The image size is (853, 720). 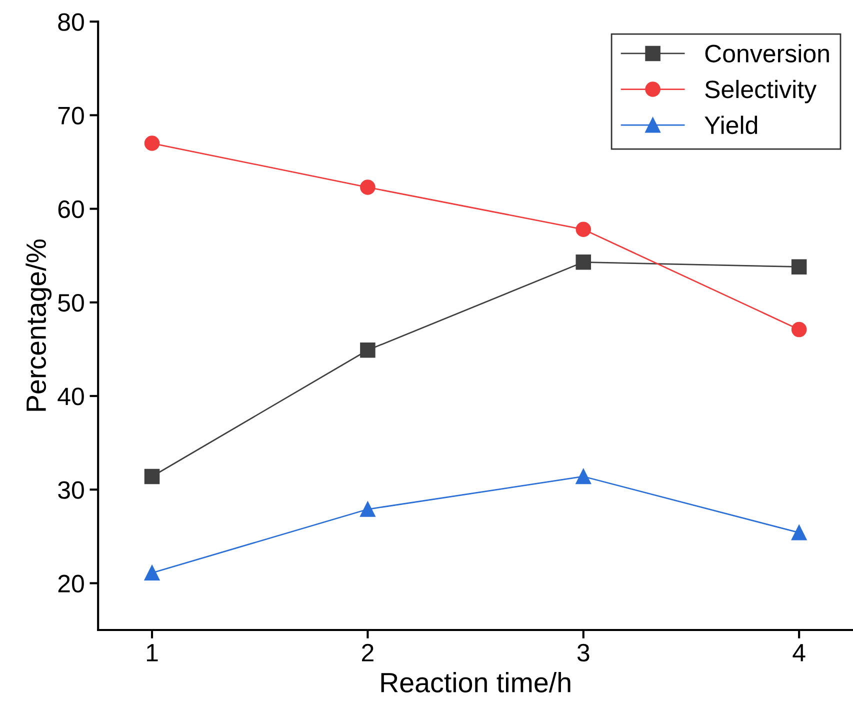 What do you see at coordinates (71, 583) in the screenshot?
I see `y-tick-label: 20` at bounding box center [71, 583].